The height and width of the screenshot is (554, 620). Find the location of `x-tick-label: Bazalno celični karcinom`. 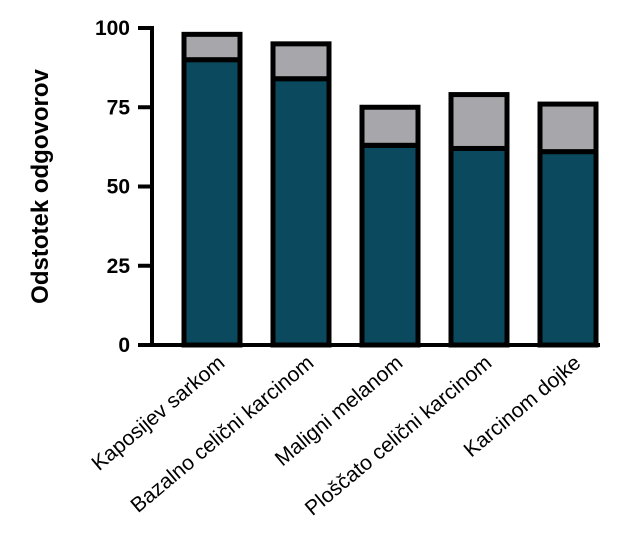

x-tick-label: Bazalno celični karcinom is located at coordinates (222, 434).